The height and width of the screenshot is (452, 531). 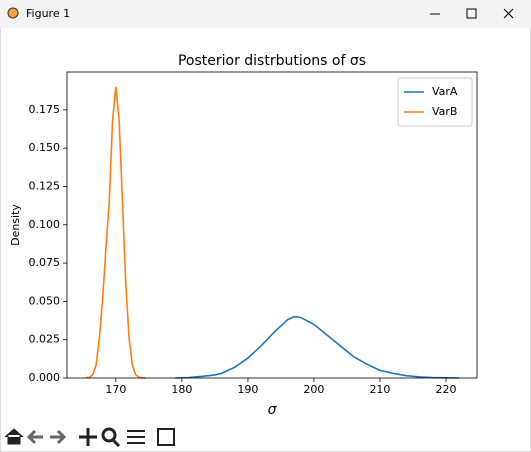 What do you see at coordinates (508, 13) in the screenshot?
I see `close-button` at bounding box center [508, 13].